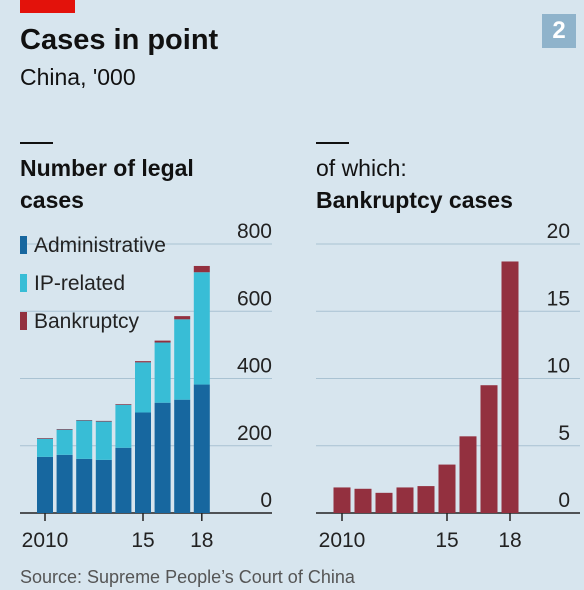 The width and height of the screenshot is (584, 590). Describe the element at coordinates (87, 321) in the screenshot. I see `legend-label: Bankruptcy` at that location.